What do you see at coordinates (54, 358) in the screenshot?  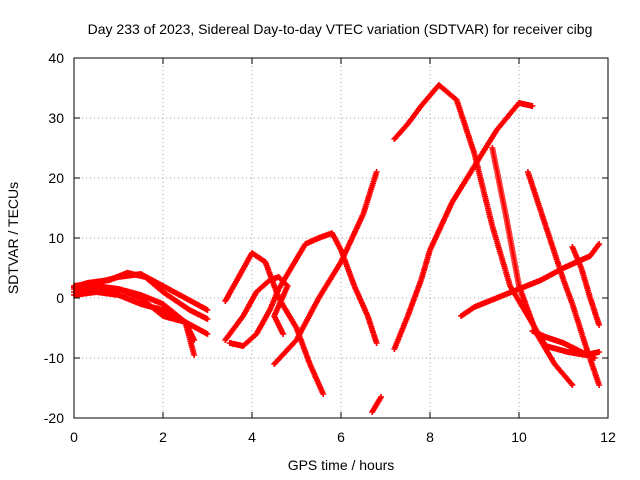 I see `y-tick-label: -10` at bounding box center [54, 358].